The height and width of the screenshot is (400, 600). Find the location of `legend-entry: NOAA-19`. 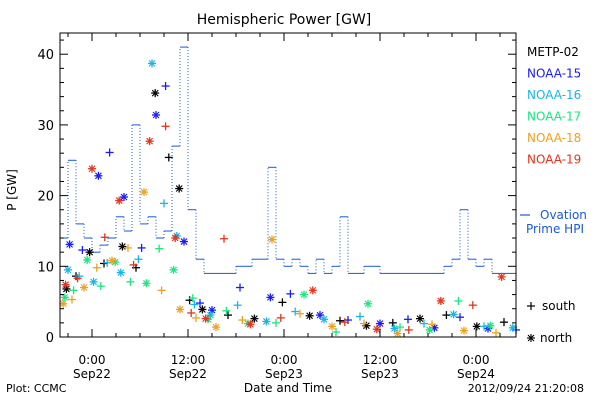

legend-entry: NOAA-19 is located at coordinates (554, 160).